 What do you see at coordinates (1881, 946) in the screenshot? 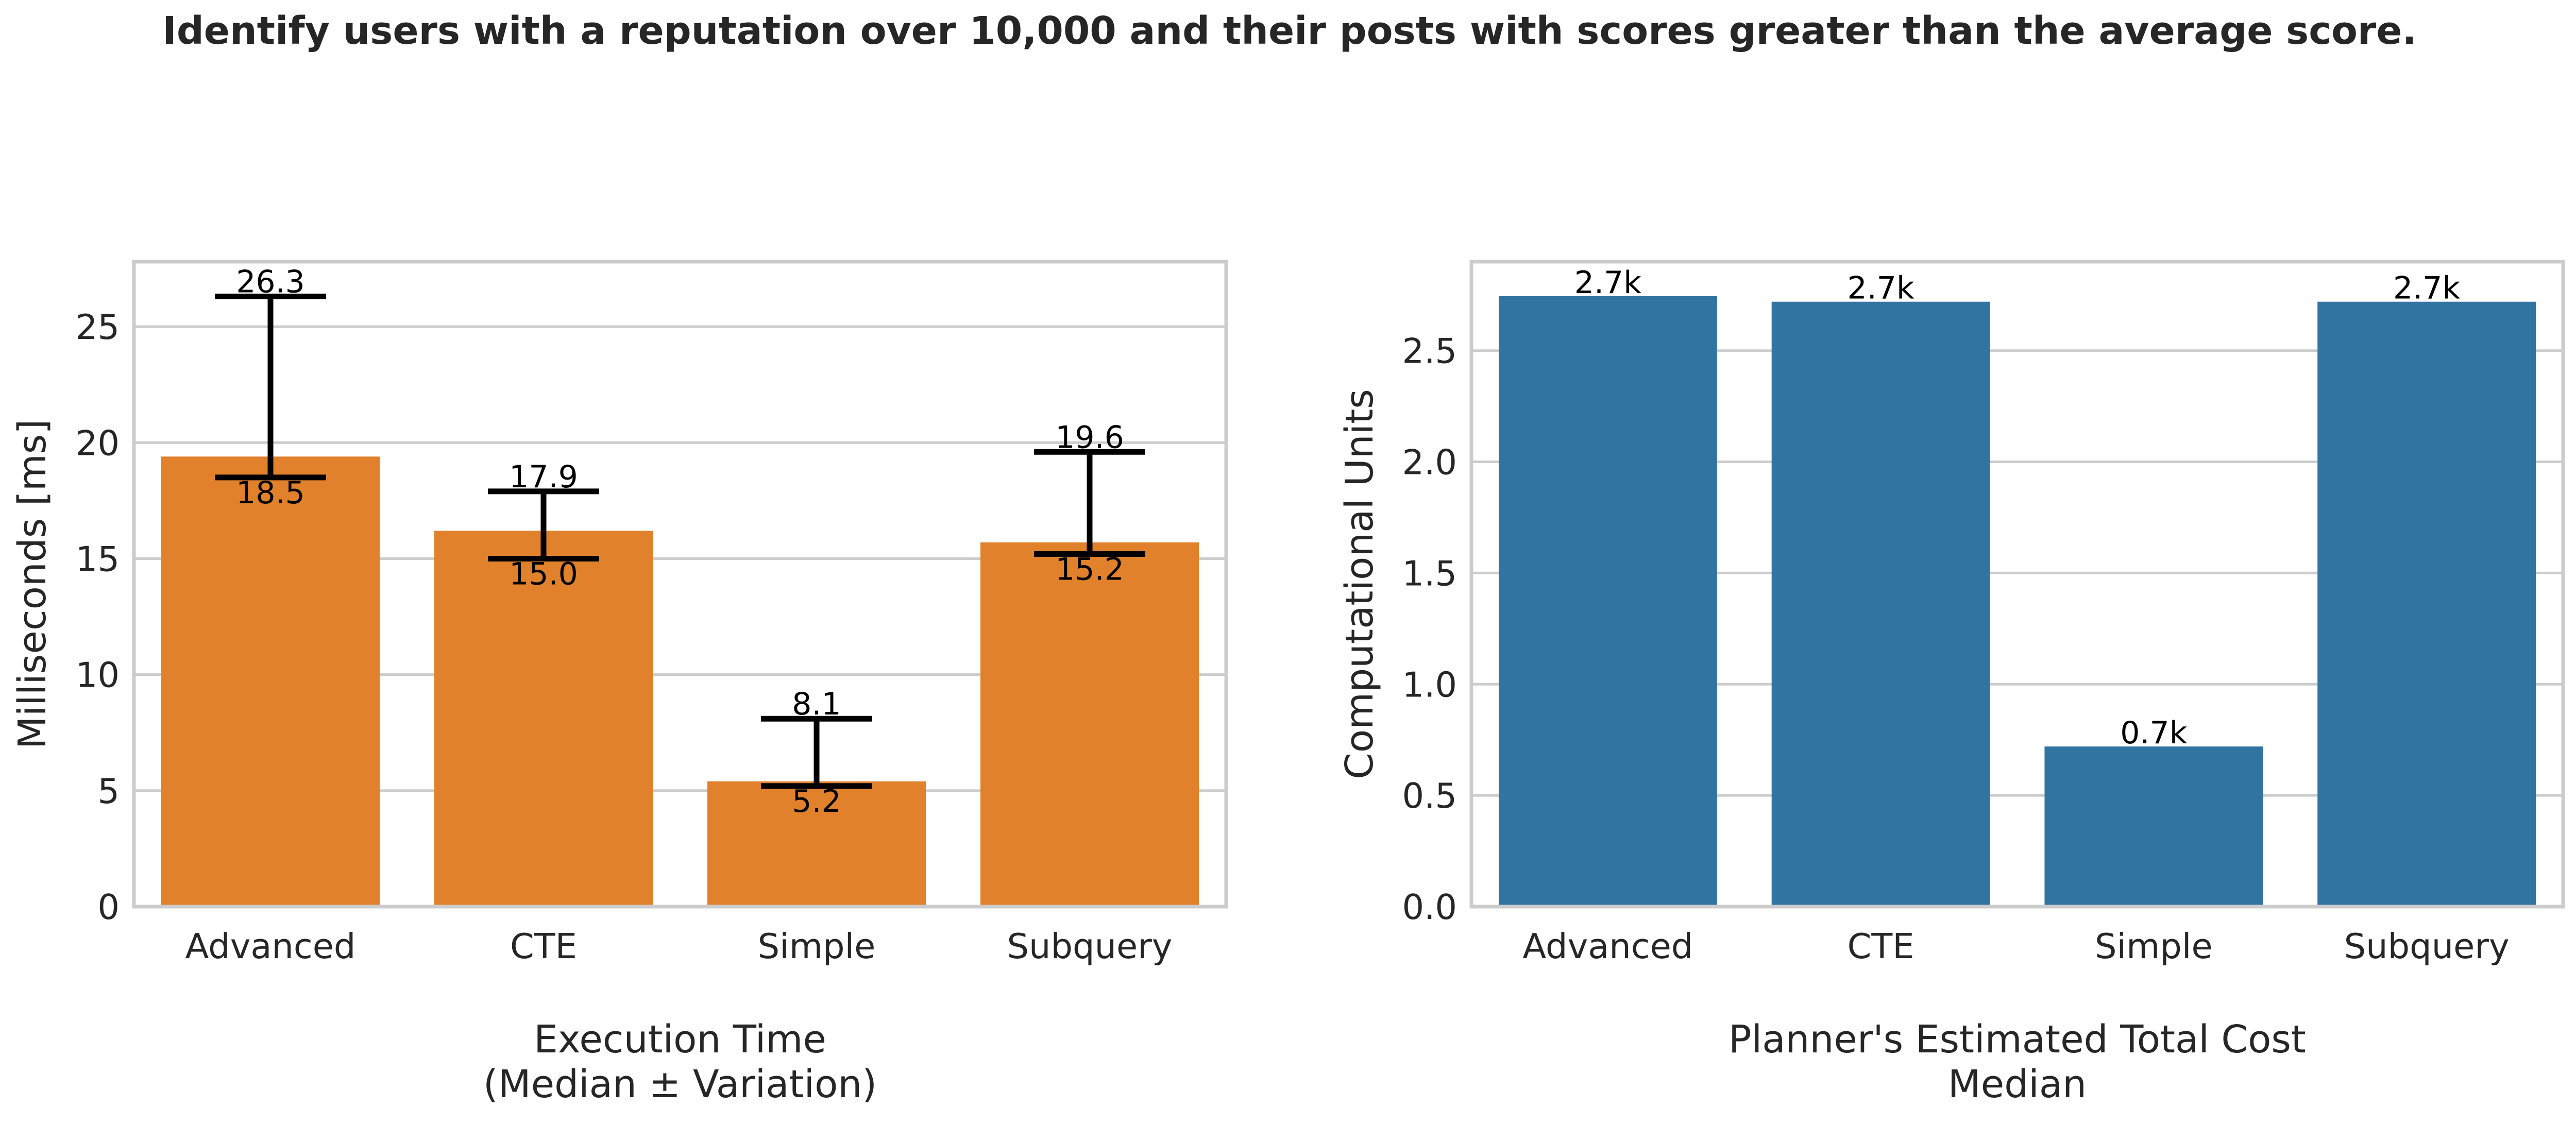
I see `planner-cost-x-tick-label: CTE` at bounding box center [1881, 946].